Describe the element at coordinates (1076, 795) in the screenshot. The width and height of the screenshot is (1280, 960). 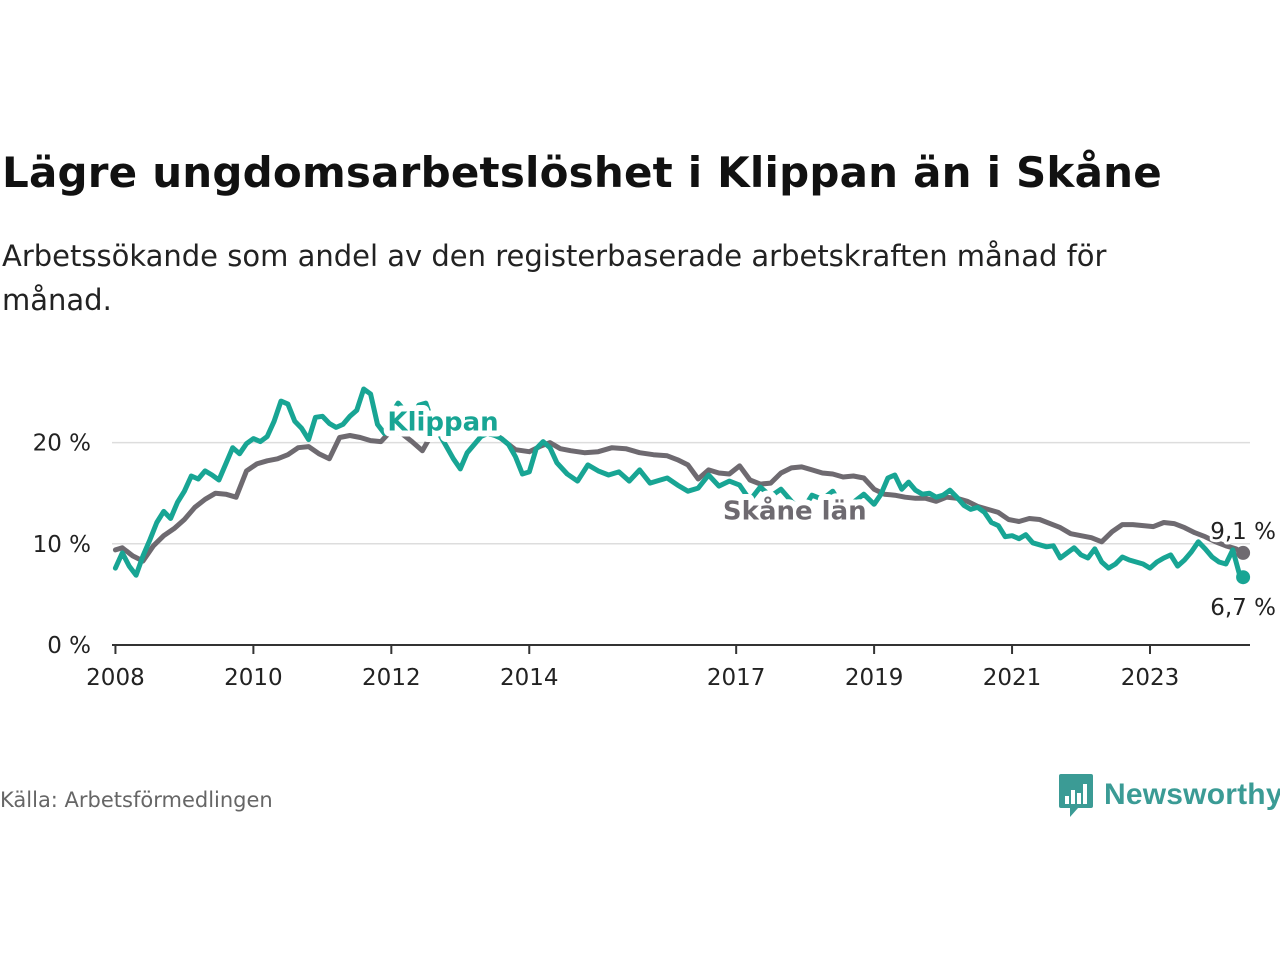
I see `bar-chart-bubble-icon` at that location.